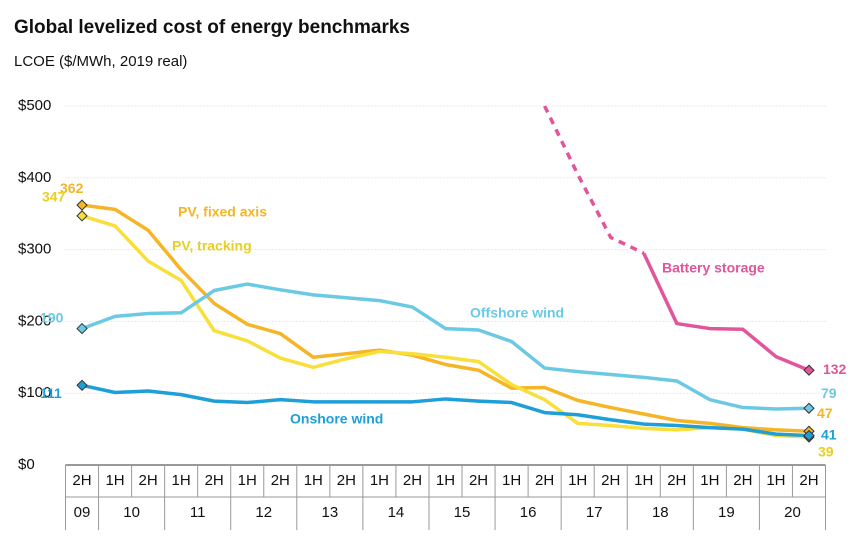 The height and width of the screenshot is (545, 850). I want to click on y-tick-label: $0, so click(26, 464).